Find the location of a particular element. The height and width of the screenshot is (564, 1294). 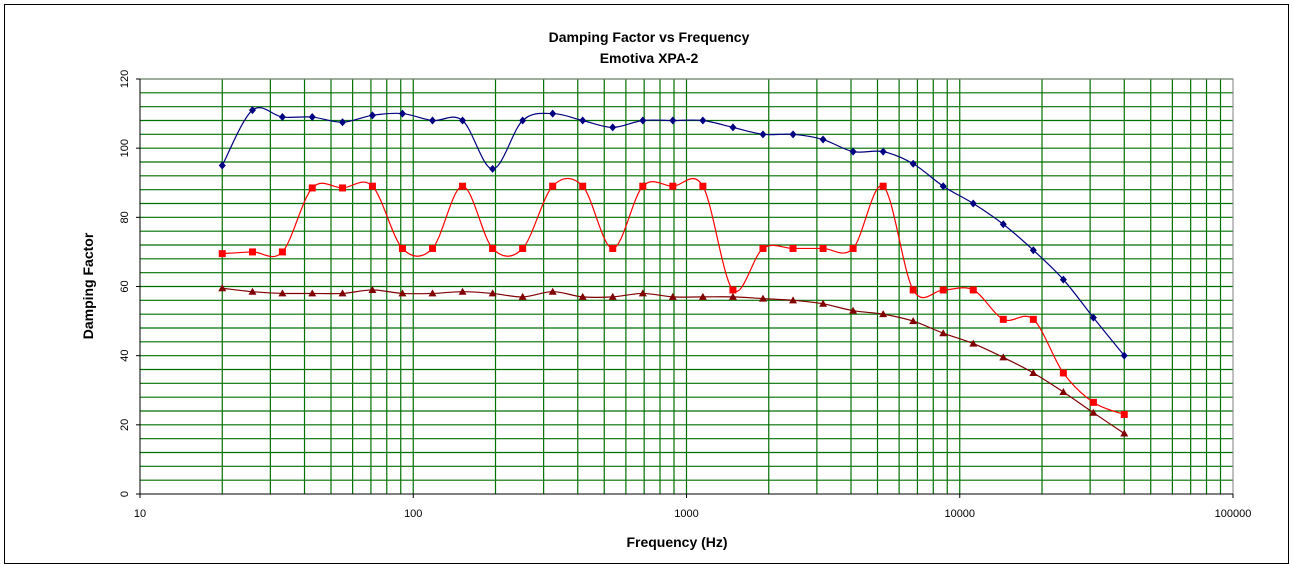

x-tick-label: 10 is located at coordinates (140, 514).